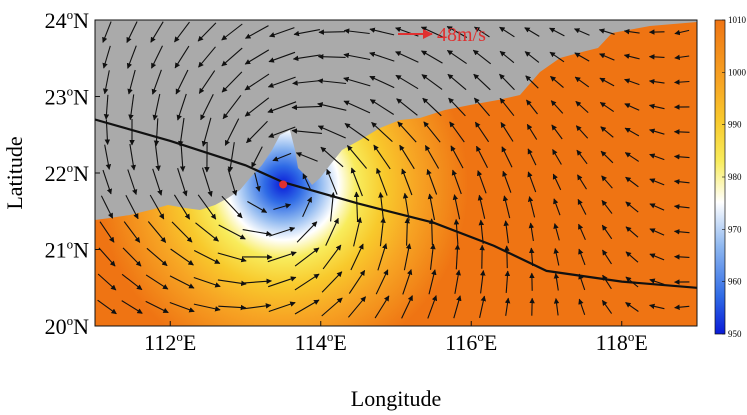 The height and width of the screenshot is (415, 747). I want to click on y-axis-ticks: 20oN 21oN 22oN 23oN 24oN, so click(72, 173).